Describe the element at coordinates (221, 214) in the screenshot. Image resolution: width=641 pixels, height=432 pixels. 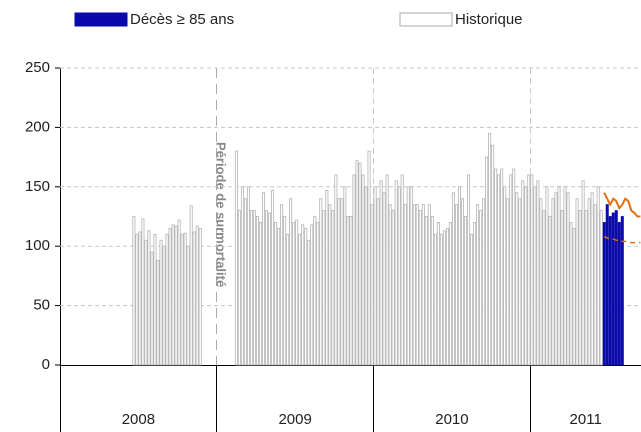
I see `annotation: Période de surmortalité` at that location.